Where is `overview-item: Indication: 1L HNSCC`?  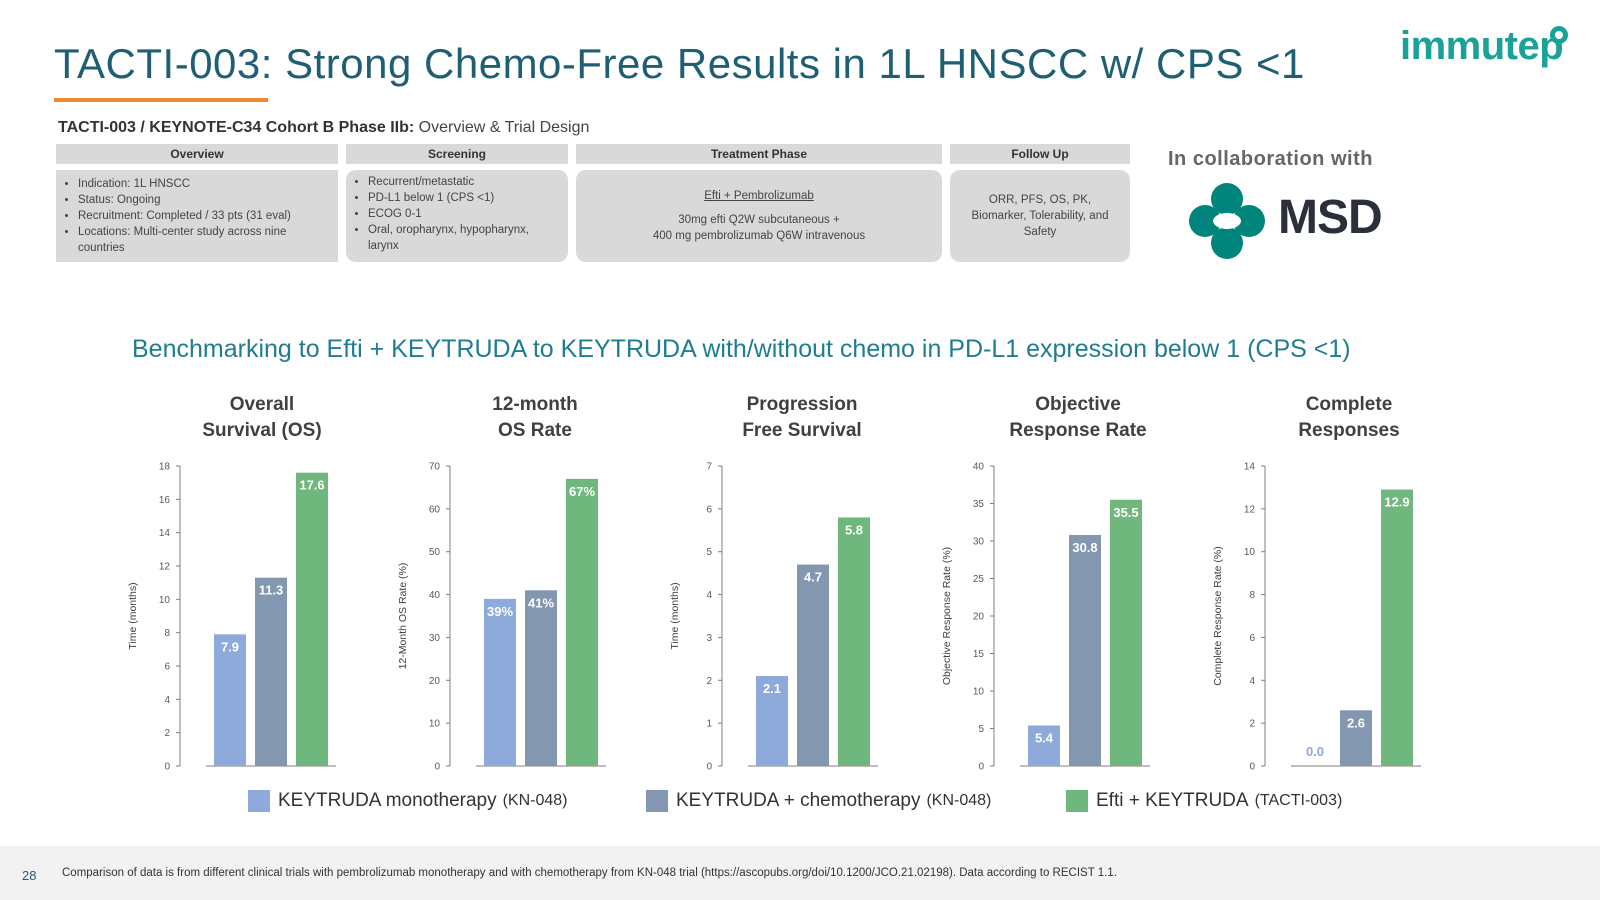 overview-item: Indication: 1L HNSCC is located at coordinates (204, 184).